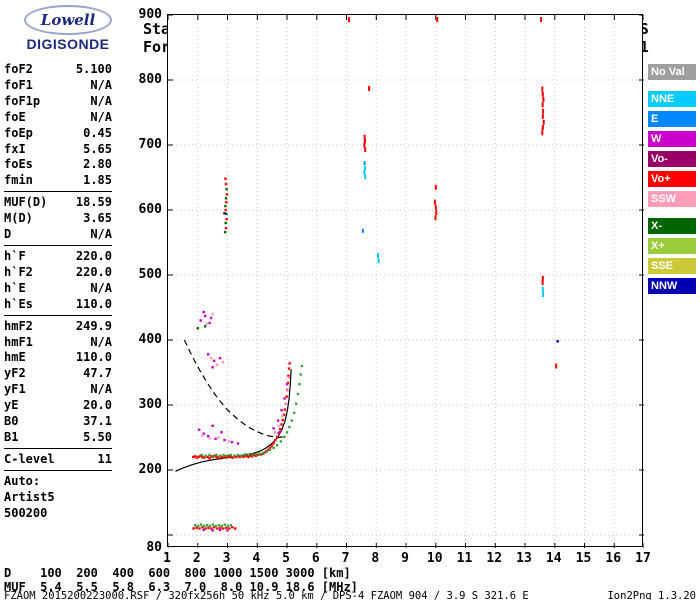  I want to click on x-axis-label: 1, so click(167, 558).